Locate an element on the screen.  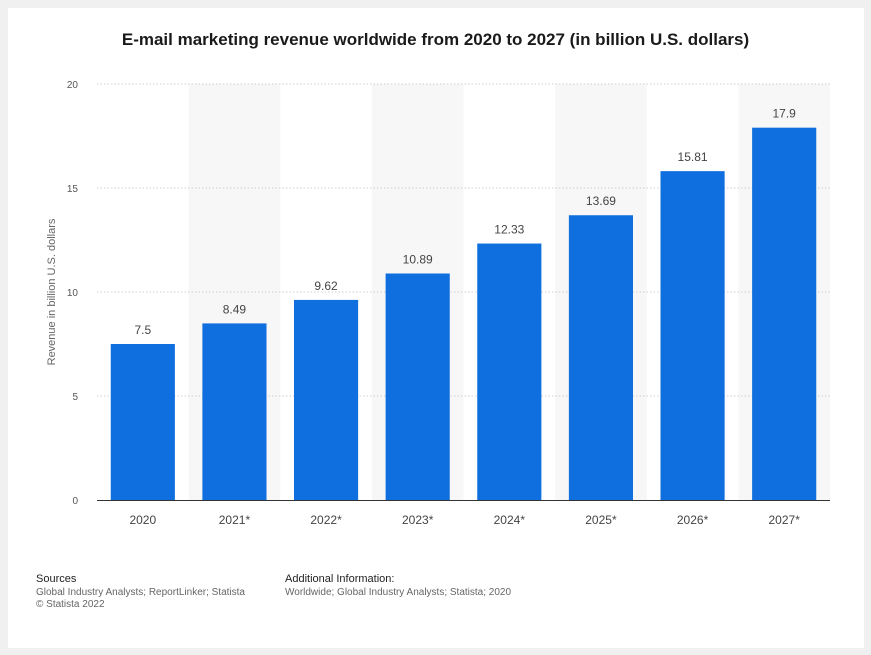
y-axis-label: Revenue in billion U.S. dollars is located at coordinates (52, 291).